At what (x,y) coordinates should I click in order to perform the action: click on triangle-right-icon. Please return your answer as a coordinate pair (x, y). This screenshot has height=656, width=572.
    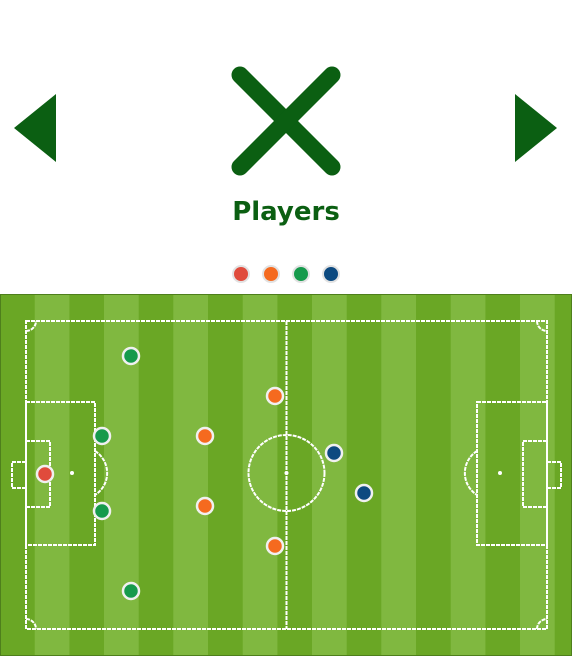
    Looking at the image, I should click on (536, 128).